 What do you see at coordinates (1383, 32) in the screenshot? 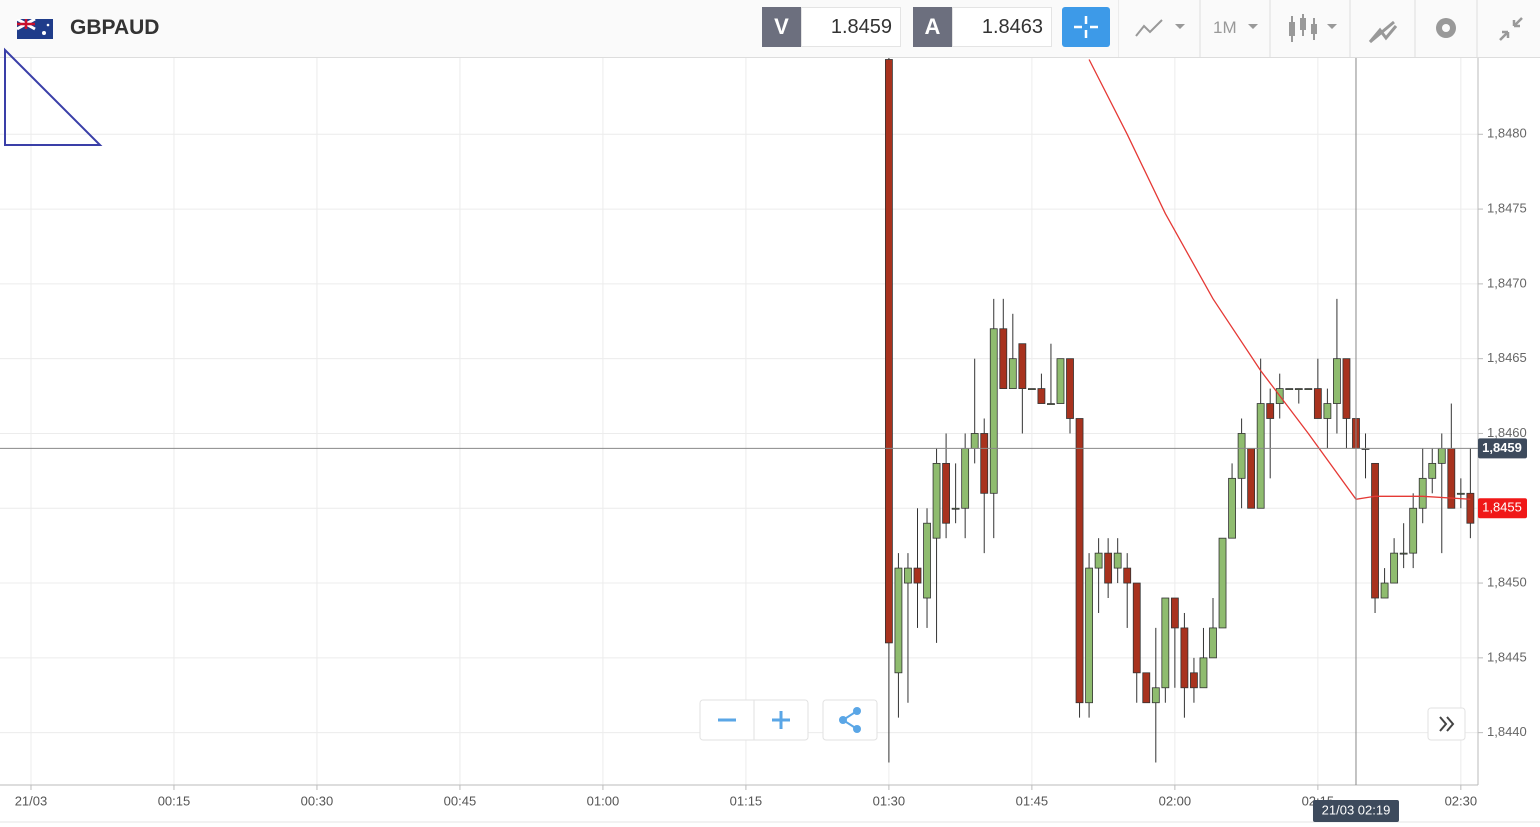
I see `draw-icon` at bounding box center [1383, 32].